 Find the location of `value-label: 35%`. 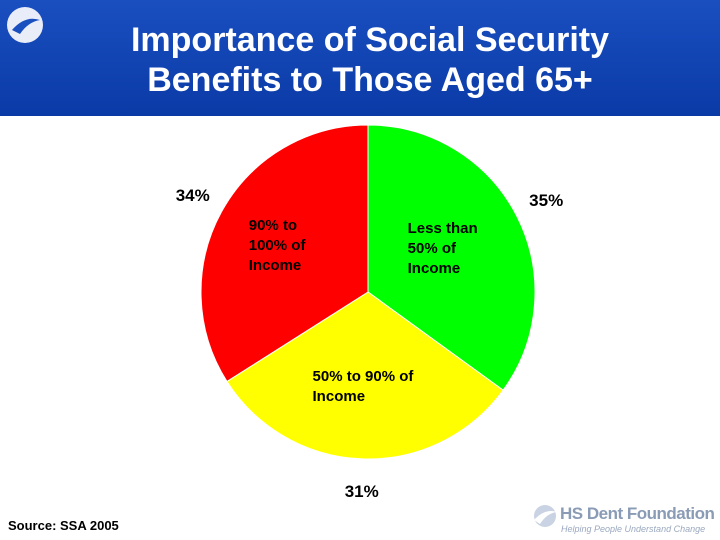

value-label: 35% is located at coordinates (546, 201).